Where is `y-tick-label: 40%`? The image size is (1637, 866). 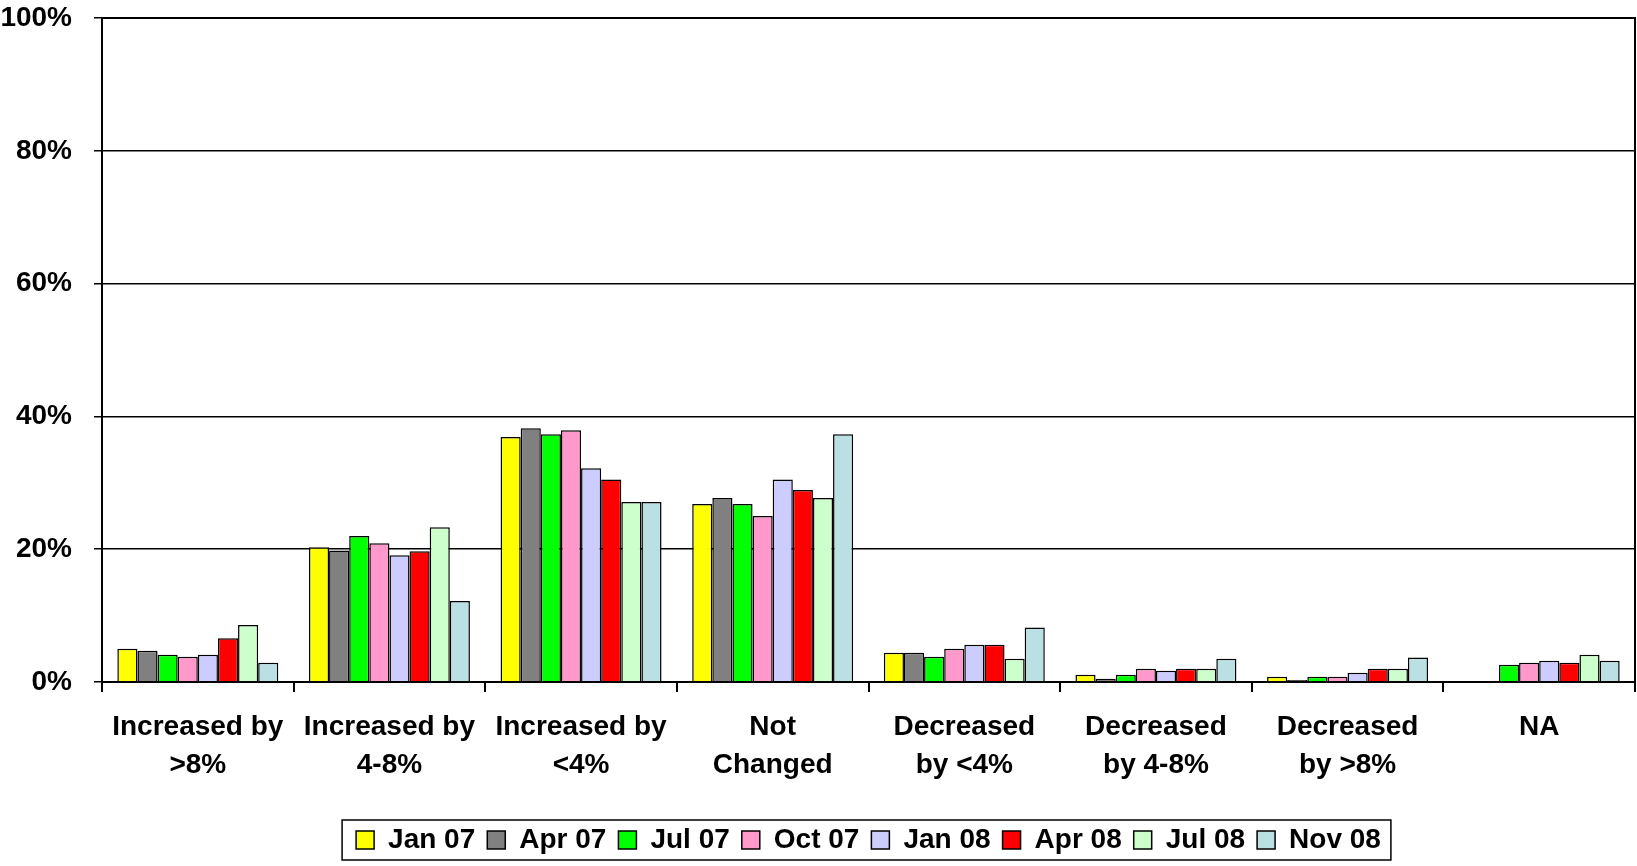
y-tick-label: 40% is located at coordinates (44, 415).